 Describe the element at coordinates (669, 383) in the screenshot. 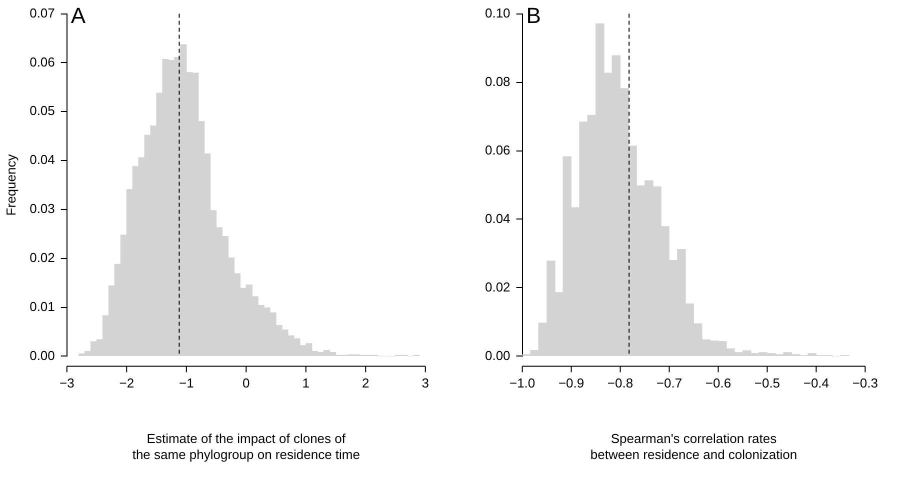

I see `x-tick-label: −0.7` at that location.